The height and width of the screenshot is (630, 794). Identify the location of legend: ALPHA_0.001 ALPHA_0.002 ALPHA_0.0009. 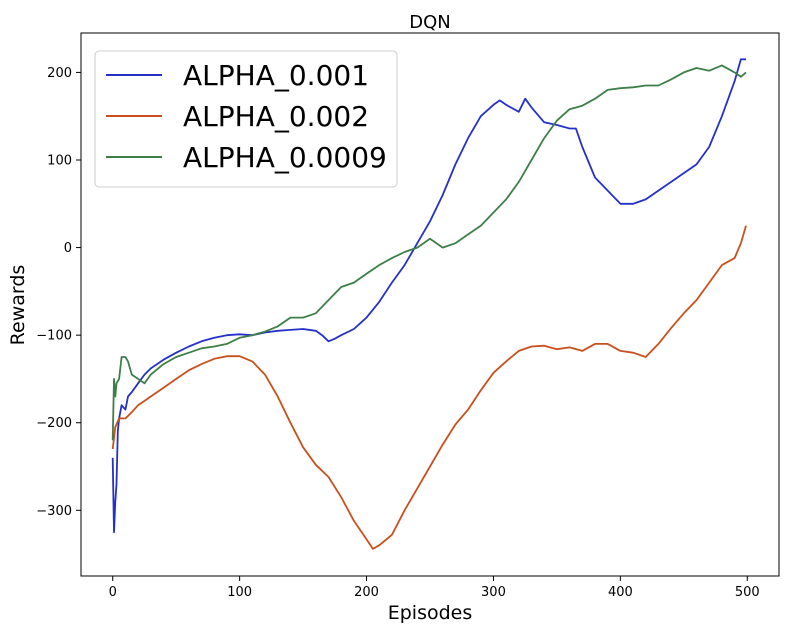
(246, 119).